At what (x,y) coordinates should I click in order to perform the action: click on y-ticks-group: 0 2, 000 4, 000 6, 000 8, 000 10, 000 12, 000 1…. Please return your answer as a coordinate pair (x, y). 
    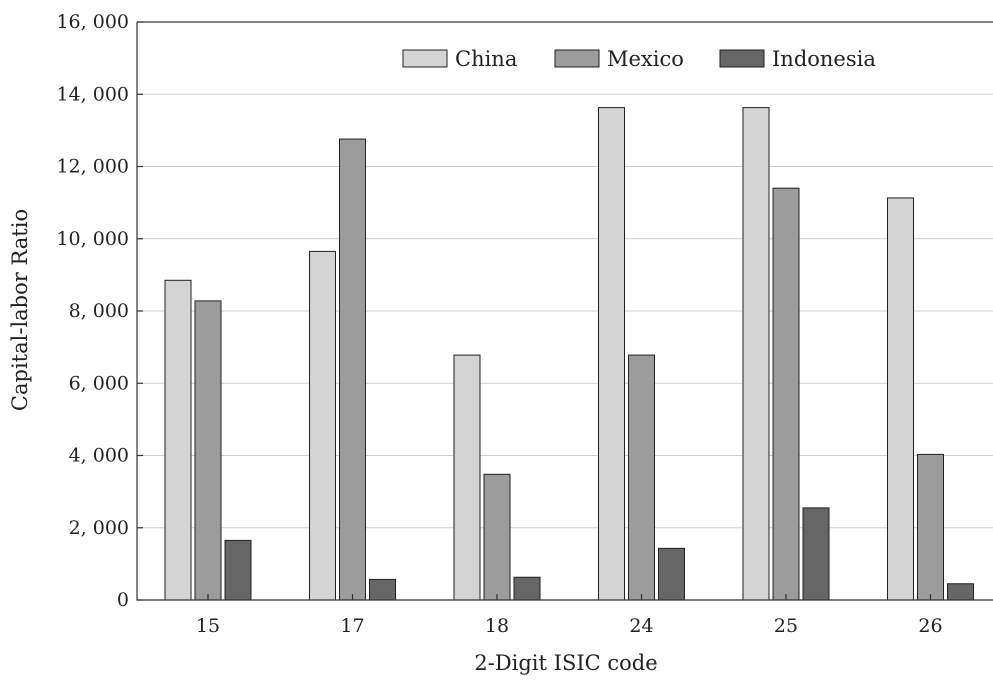
    Looking at the image, I should click on (99, 311).